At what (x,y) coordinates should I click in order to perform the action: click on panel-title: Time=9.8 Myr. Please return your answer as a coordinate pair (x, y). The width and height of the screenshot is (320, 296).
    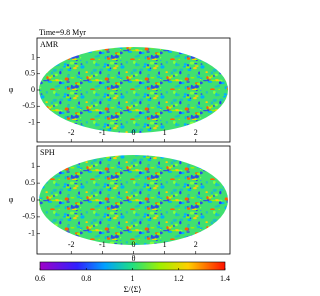
    Looking at the image, I should click on (62, 32).